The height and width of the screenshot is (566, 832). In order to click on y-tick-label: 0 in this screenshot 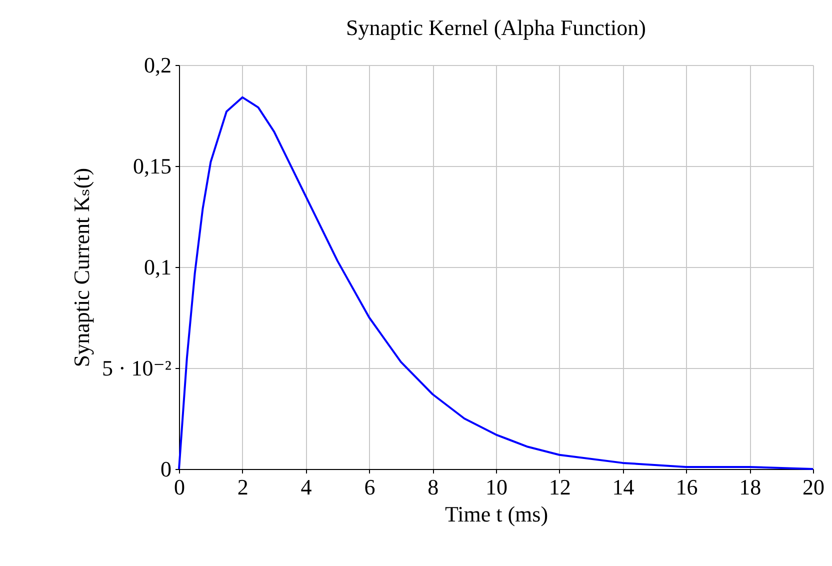, I will do `click(166, 469)`.